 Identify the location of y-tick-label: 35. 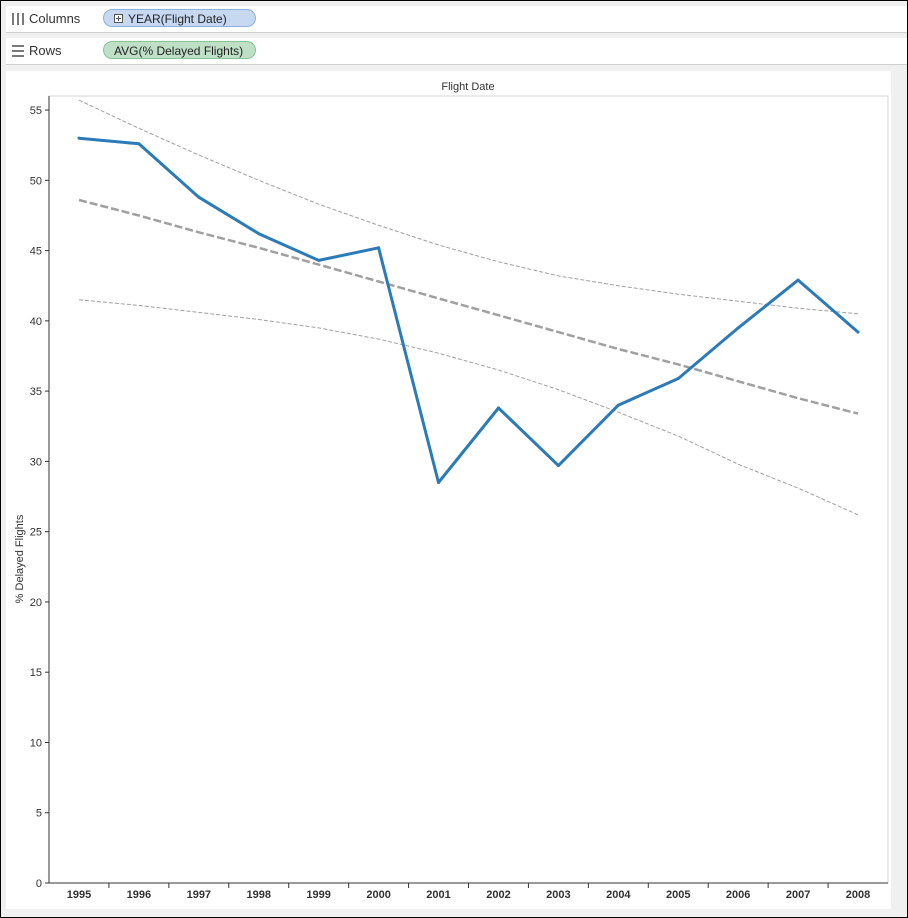
(36, 392).